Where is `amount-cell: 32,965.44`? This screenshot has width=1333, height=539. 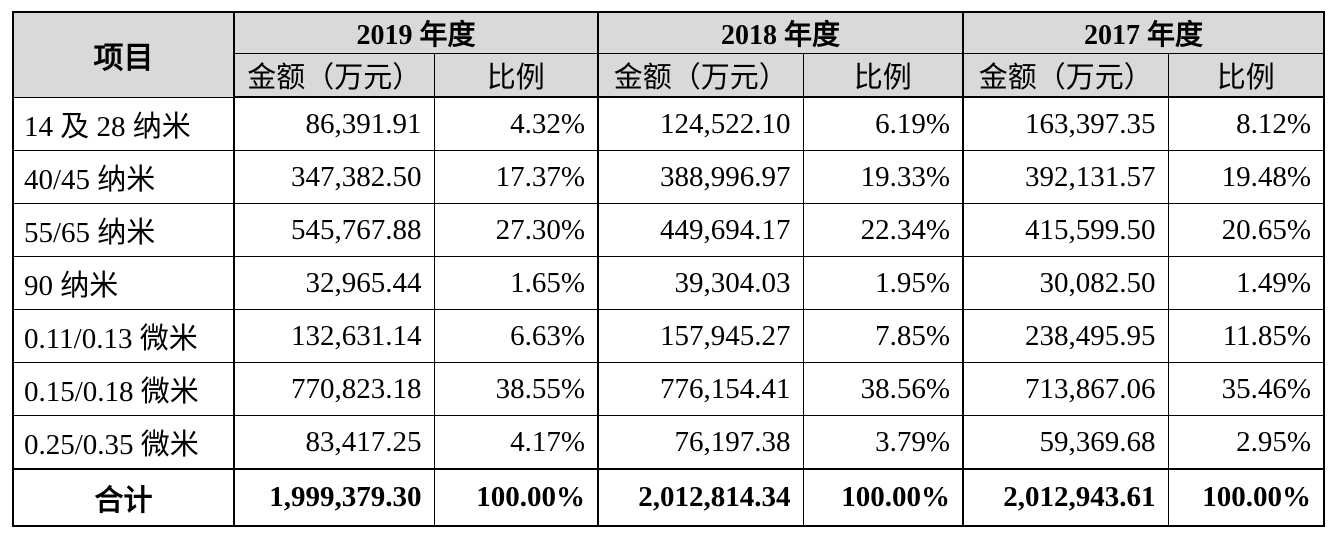 amount-cell: 32,965.44 is located at coordinates (334, 283).